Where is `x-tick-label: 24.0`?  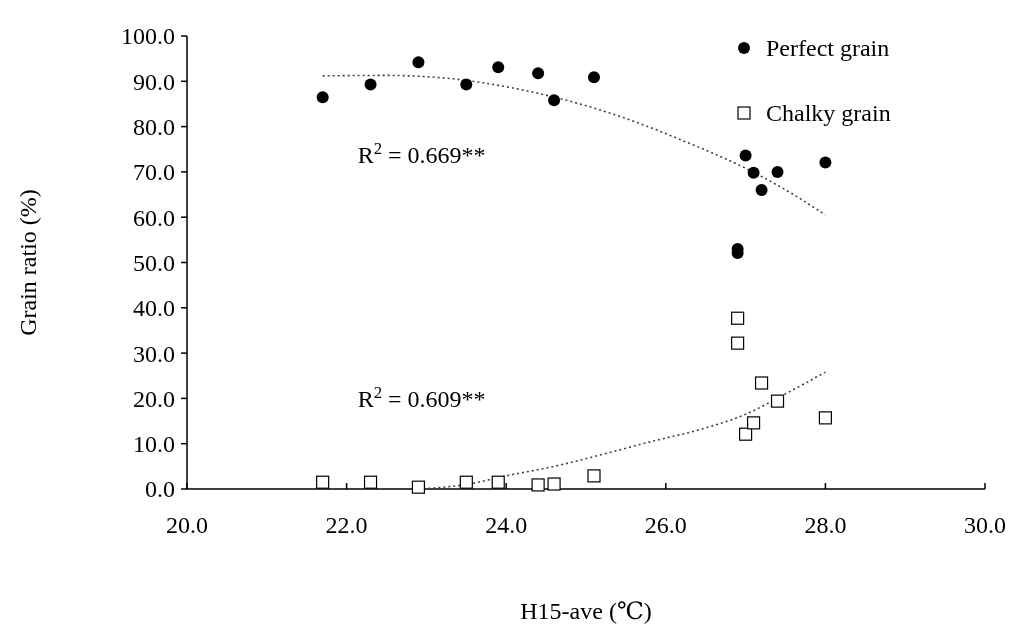 x-tick-label: 24.0 is located at coordinates (506, 525).